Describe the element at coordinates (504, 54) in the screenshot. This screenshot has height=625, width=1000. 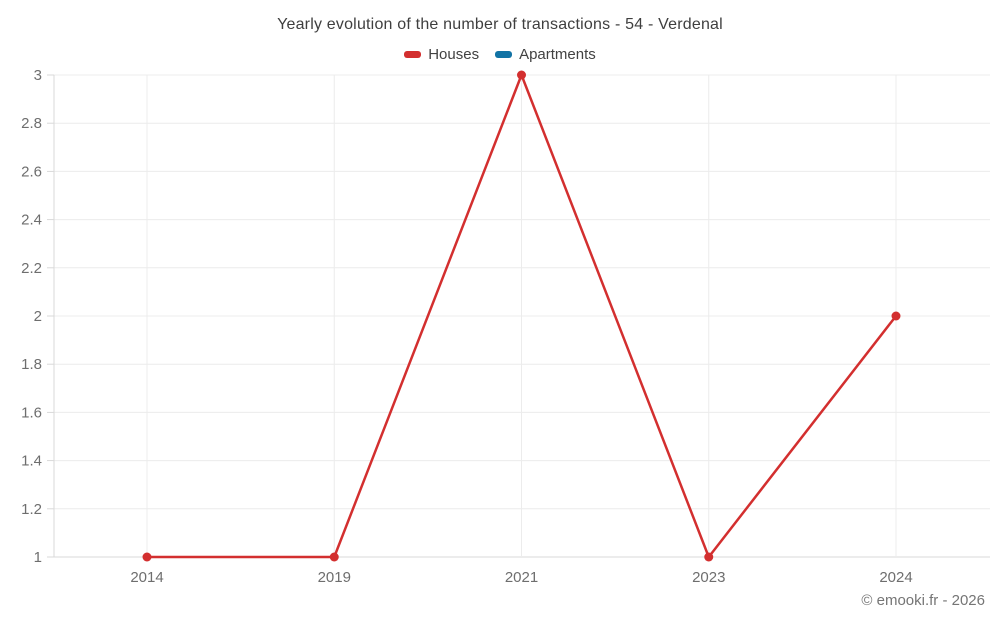
I see `apartments-series-swatch-icon` at that location.